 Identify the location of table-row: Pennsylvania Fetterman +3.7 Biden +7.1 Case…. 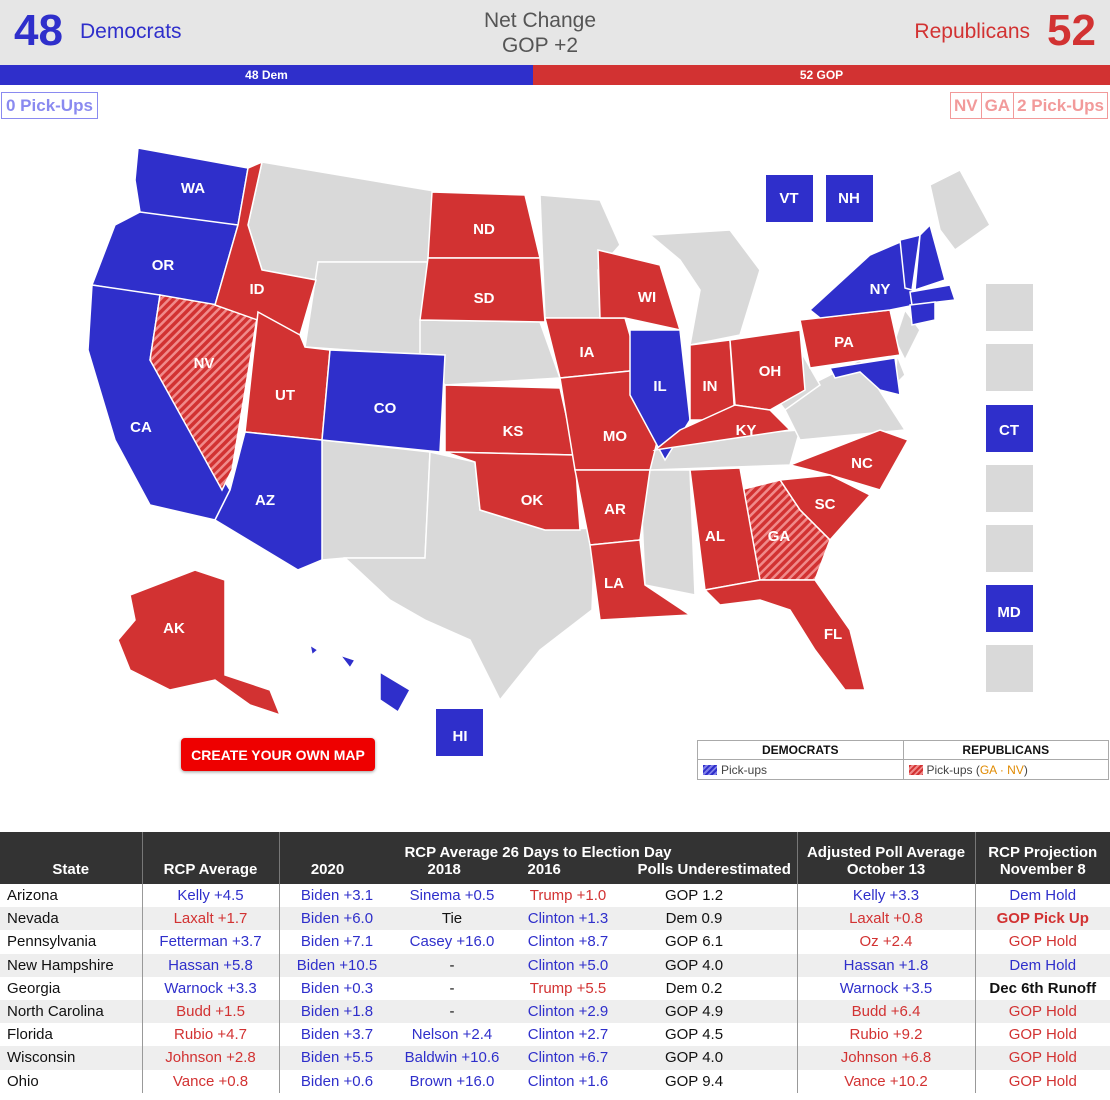
(555, 942).